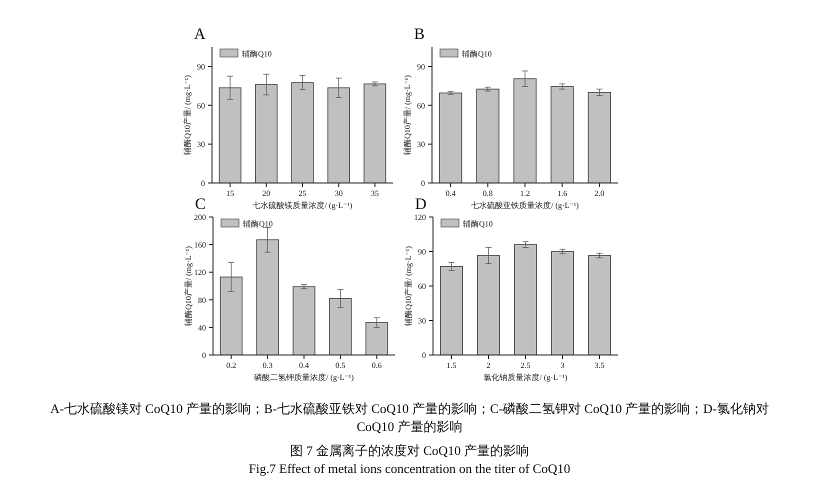 Image resolution: width=819 pixels, height=486 pixels. Describe the element at coordinates (599, 193) in the screenshot. I see `x-tick-label: 2.0` at that location.